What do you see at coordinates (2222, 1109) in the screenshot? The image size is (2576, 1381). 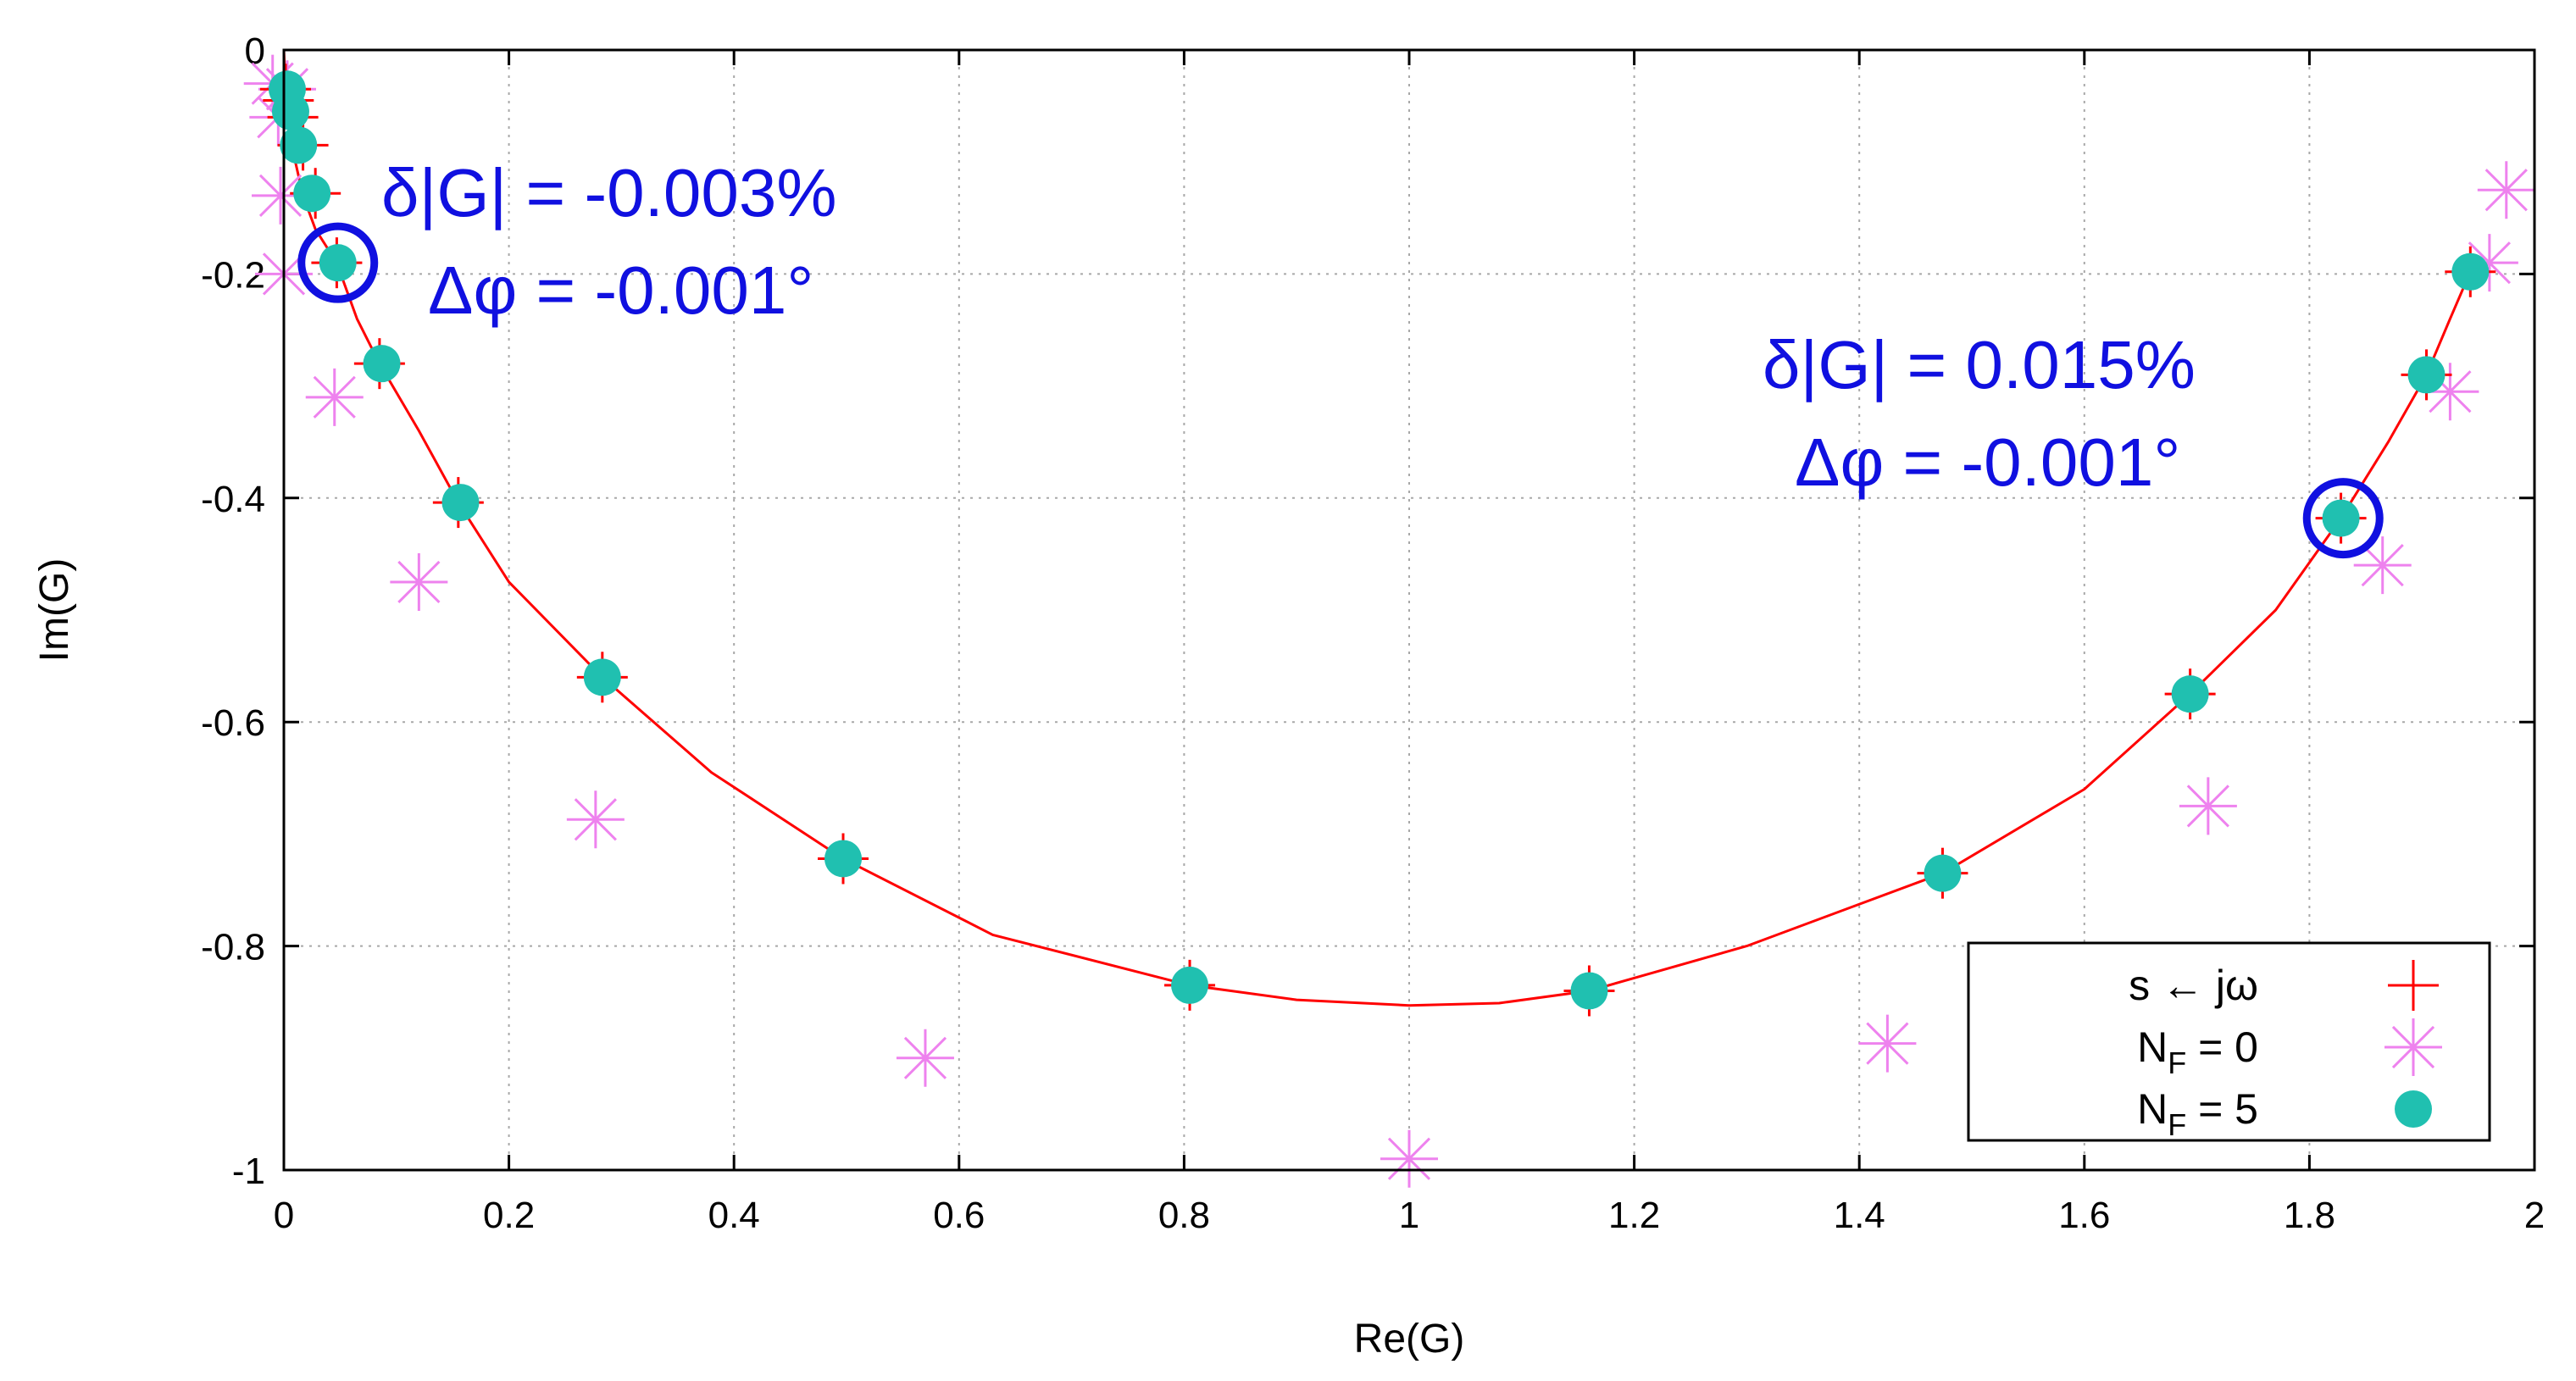 I see `legend-nf5-rest: = 5` at bounding box center [2222, 1109].